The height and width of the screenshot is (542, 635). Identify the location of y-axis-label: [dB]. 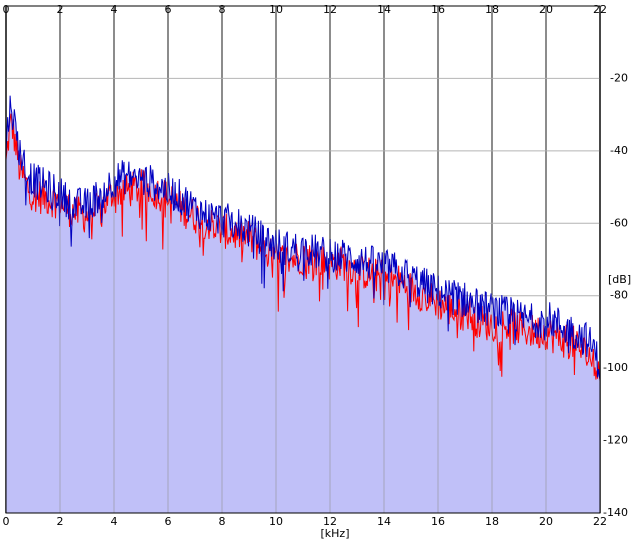
(619, 279).